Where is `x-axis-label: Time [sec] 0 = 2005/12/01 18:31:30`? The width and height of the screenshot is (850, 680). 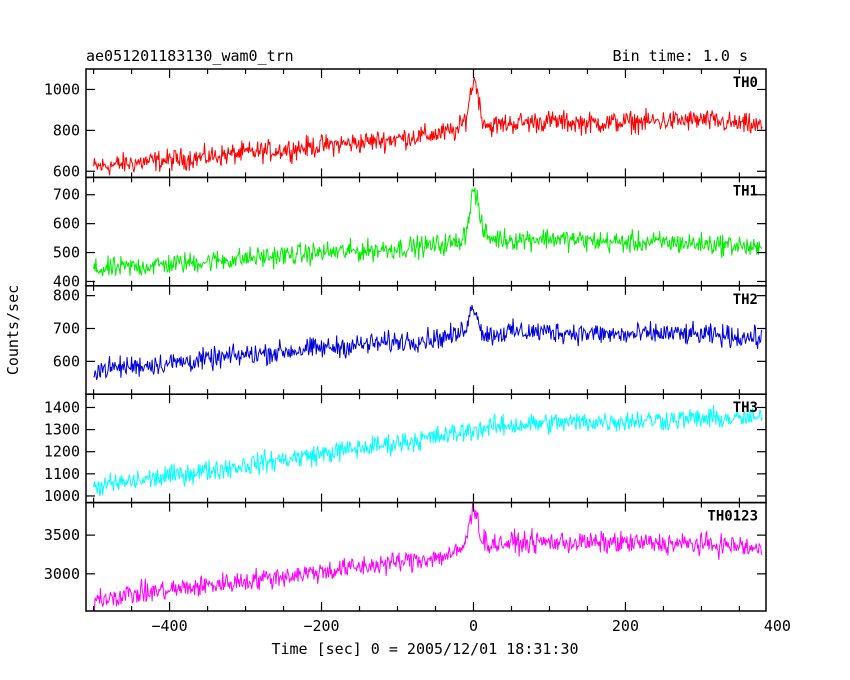
x-axis-label: Time [sec] 0 = 2005/12/01 18:31:30 is located at coordinates (424, 649).